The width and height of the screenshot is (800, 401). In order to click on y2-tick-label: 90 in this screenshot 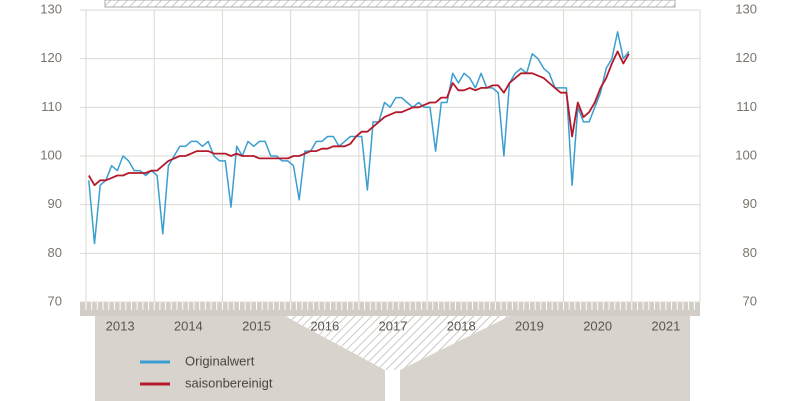, I will do `click(750, 203)`.